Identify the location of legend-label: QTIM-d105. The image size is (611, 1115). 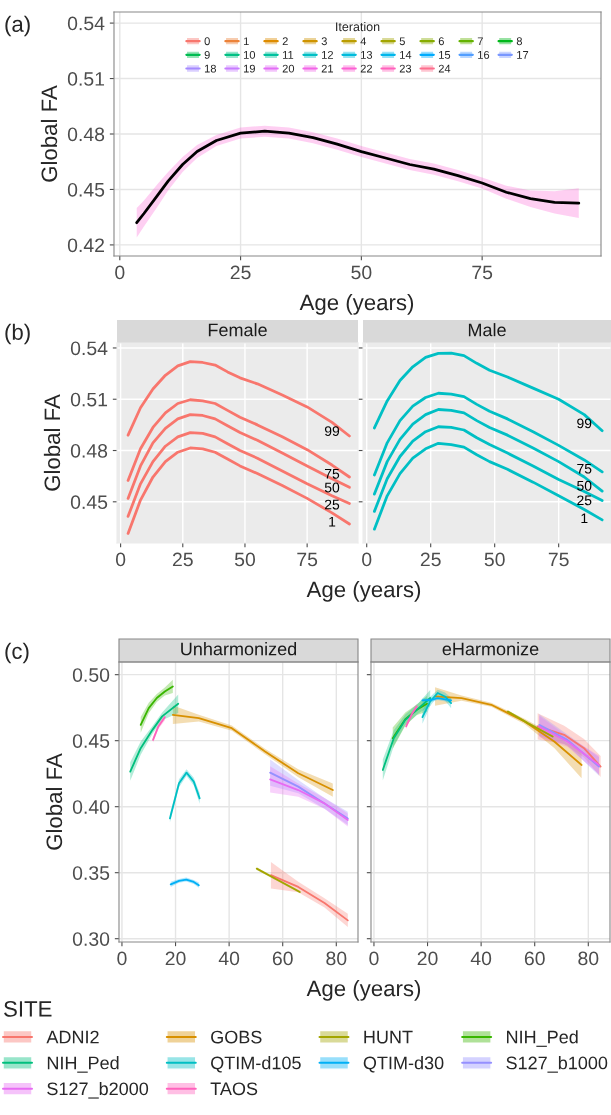
(256, 1064).